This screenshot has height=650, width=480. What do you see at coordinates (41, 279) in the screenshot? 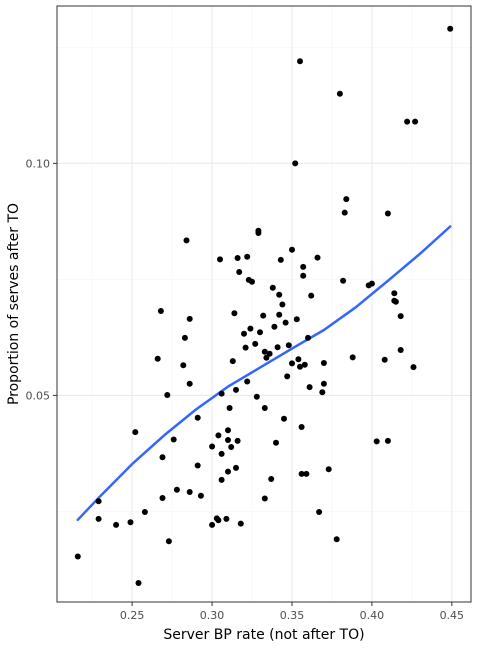
I see `y-axis-ticks: 0.05 0.10` at bounding box center [41, 279].